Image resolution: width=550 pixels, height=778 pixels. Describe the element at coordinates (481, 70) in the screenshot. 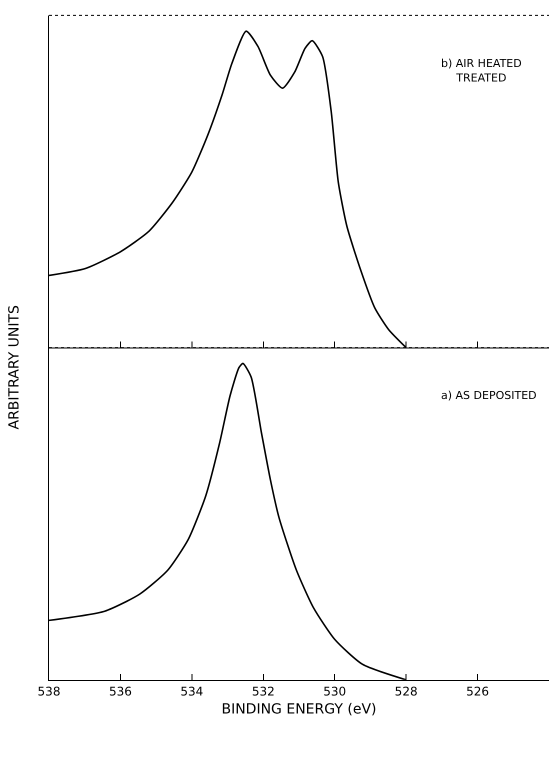

I see `annotation: b) AIR HEATED TREATED` at that location.